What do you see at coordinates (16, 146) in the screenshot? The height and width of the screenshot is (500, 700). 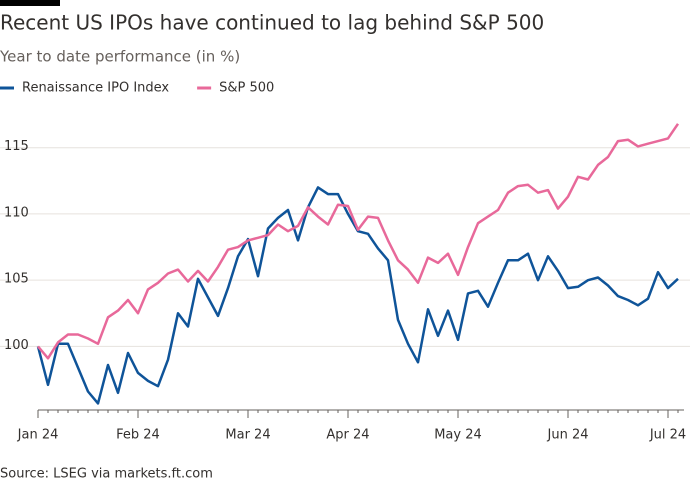 I see `y-tick-label: 115` at bounding box center [16, 146].